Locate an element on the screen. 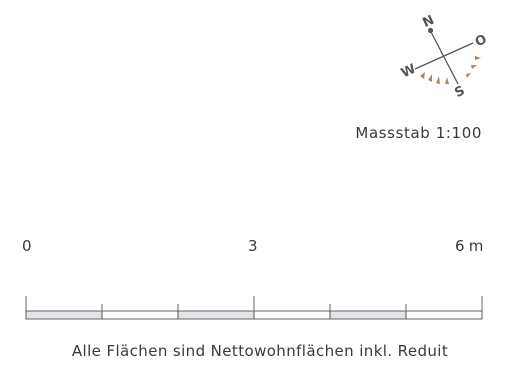 This screenshot has width=520, height=369. compass-wo-line is located at coordinates (444, 56).